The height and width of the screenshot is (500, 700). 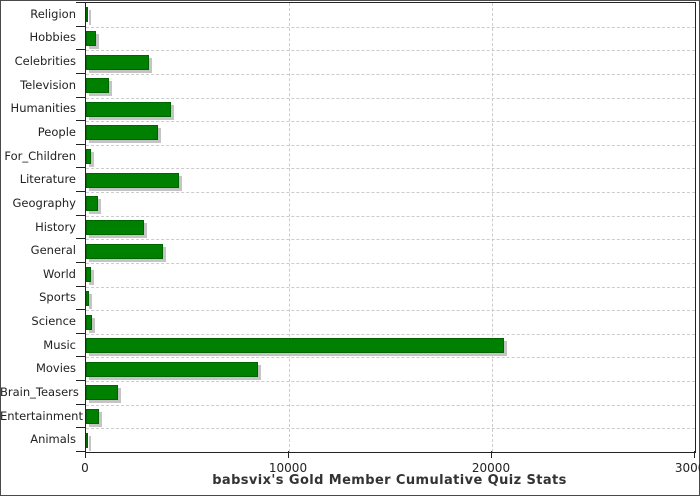 I want to click on bar-humanities, so click(x=129, y=109).